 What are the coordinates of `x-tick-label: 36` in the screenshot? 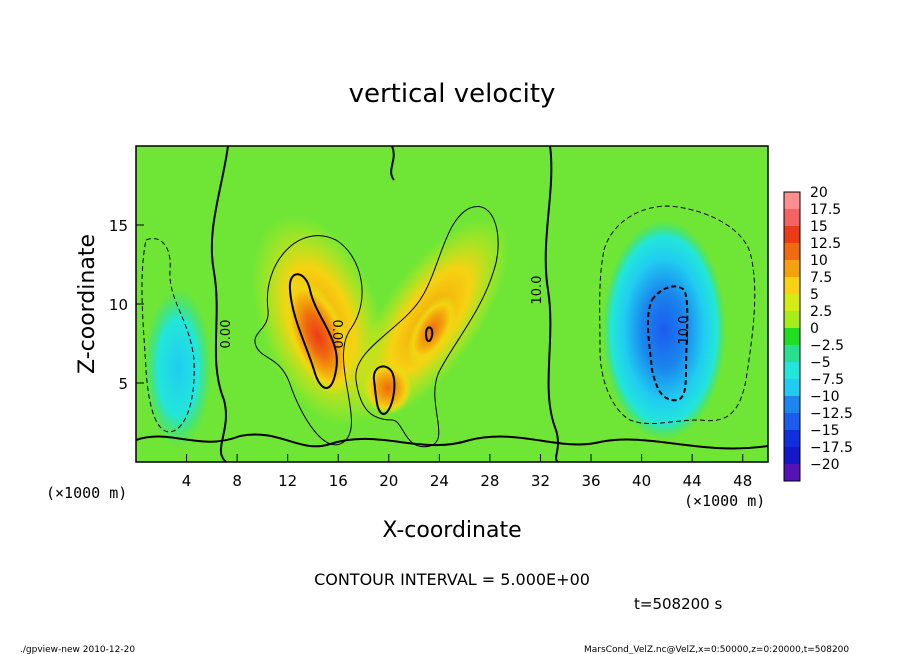 It's located at (590, 481).